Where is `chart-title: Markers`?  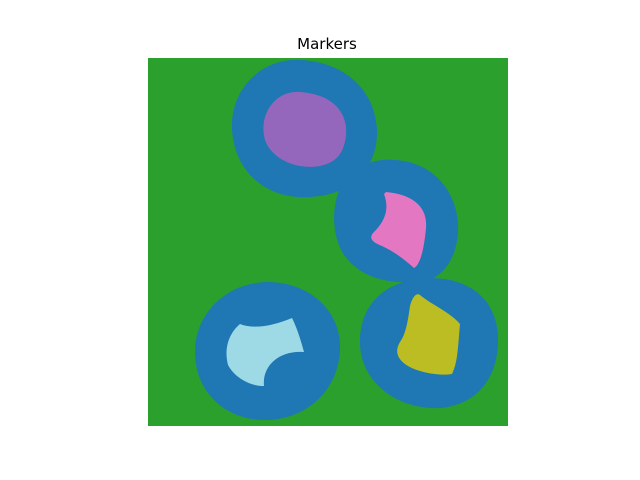
chart-title: Markers is located at coordinates (327, 44).